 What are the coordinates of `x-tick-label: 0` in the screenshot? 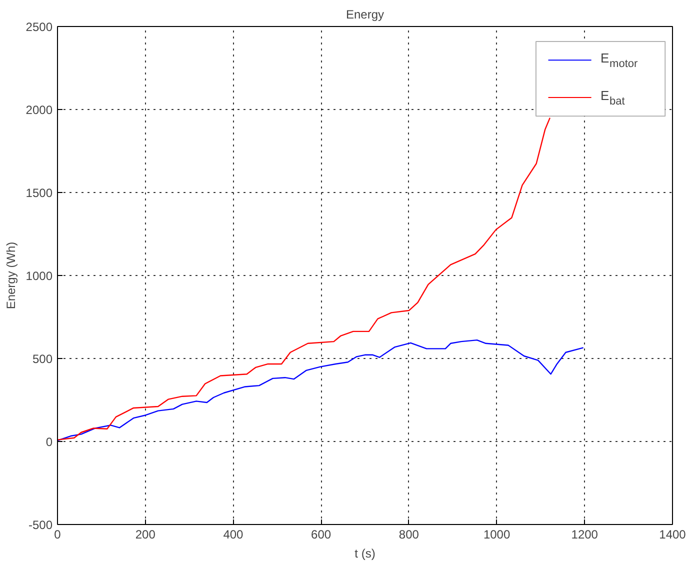 It's located at (58, 535).